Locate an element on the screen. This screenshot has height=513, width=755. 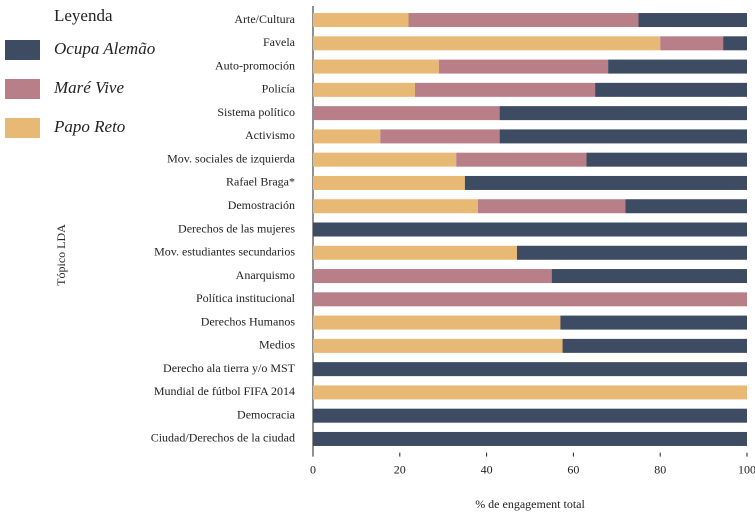
y-tick-label: Política institucional is located at coordinates (246, 298).